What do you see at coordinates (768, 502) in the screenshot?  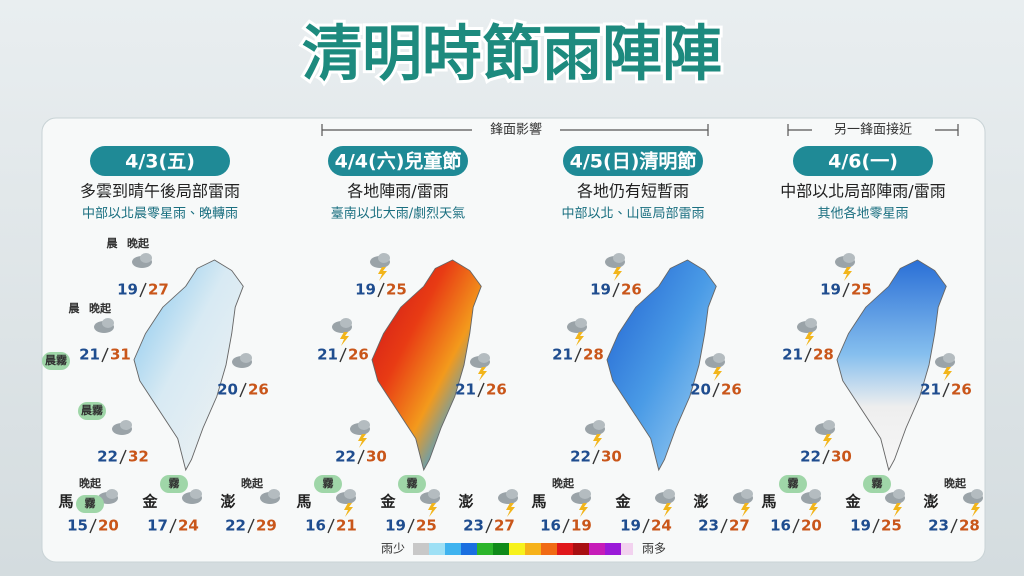 I see `island-name: 馬` at bounding box center [768, 502].